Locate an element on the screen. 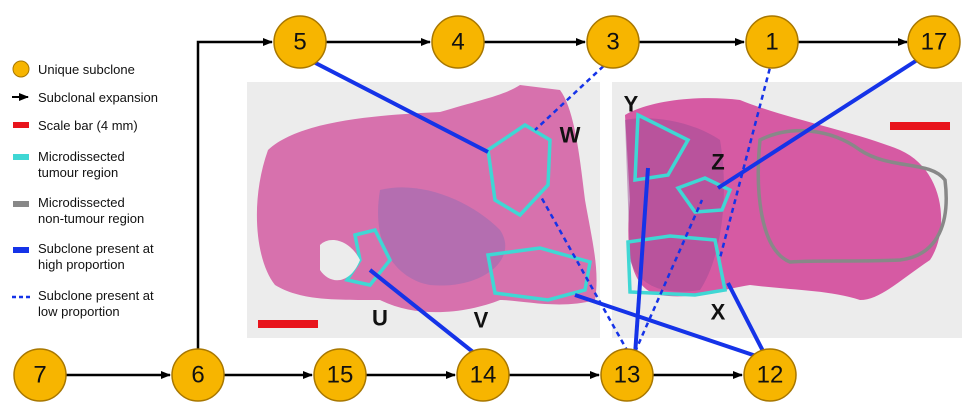 The image size is (962, 402). subclone-node: 13 is located at coordinates (627, 375).